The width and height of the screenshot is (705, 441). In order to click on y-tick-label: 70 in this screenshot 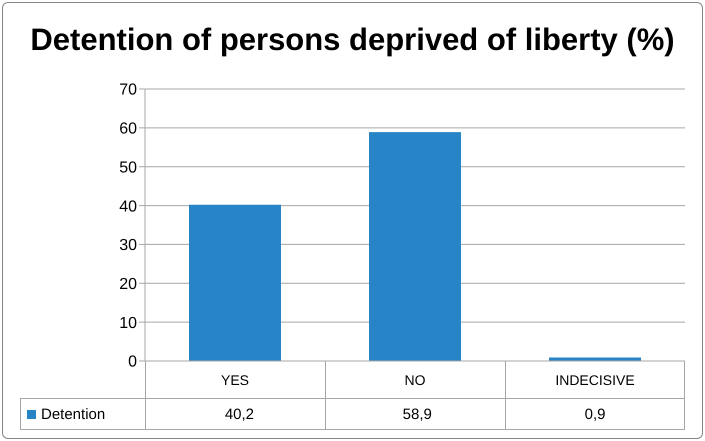, I will do `click(128, 90)`.